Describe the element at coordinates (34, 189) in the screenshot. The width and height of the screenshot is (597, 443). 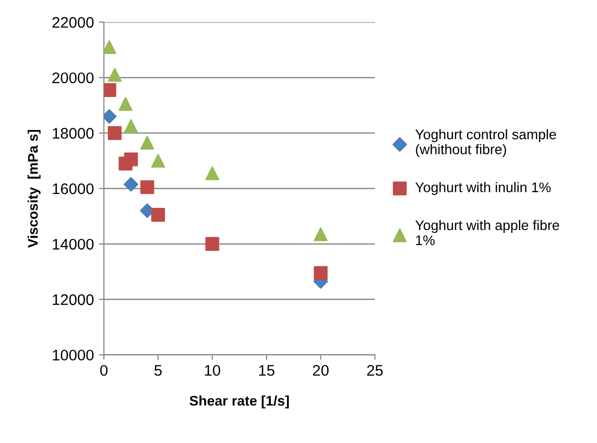
I see `y-axis-title: Viscosity [mPa s]` at that location.